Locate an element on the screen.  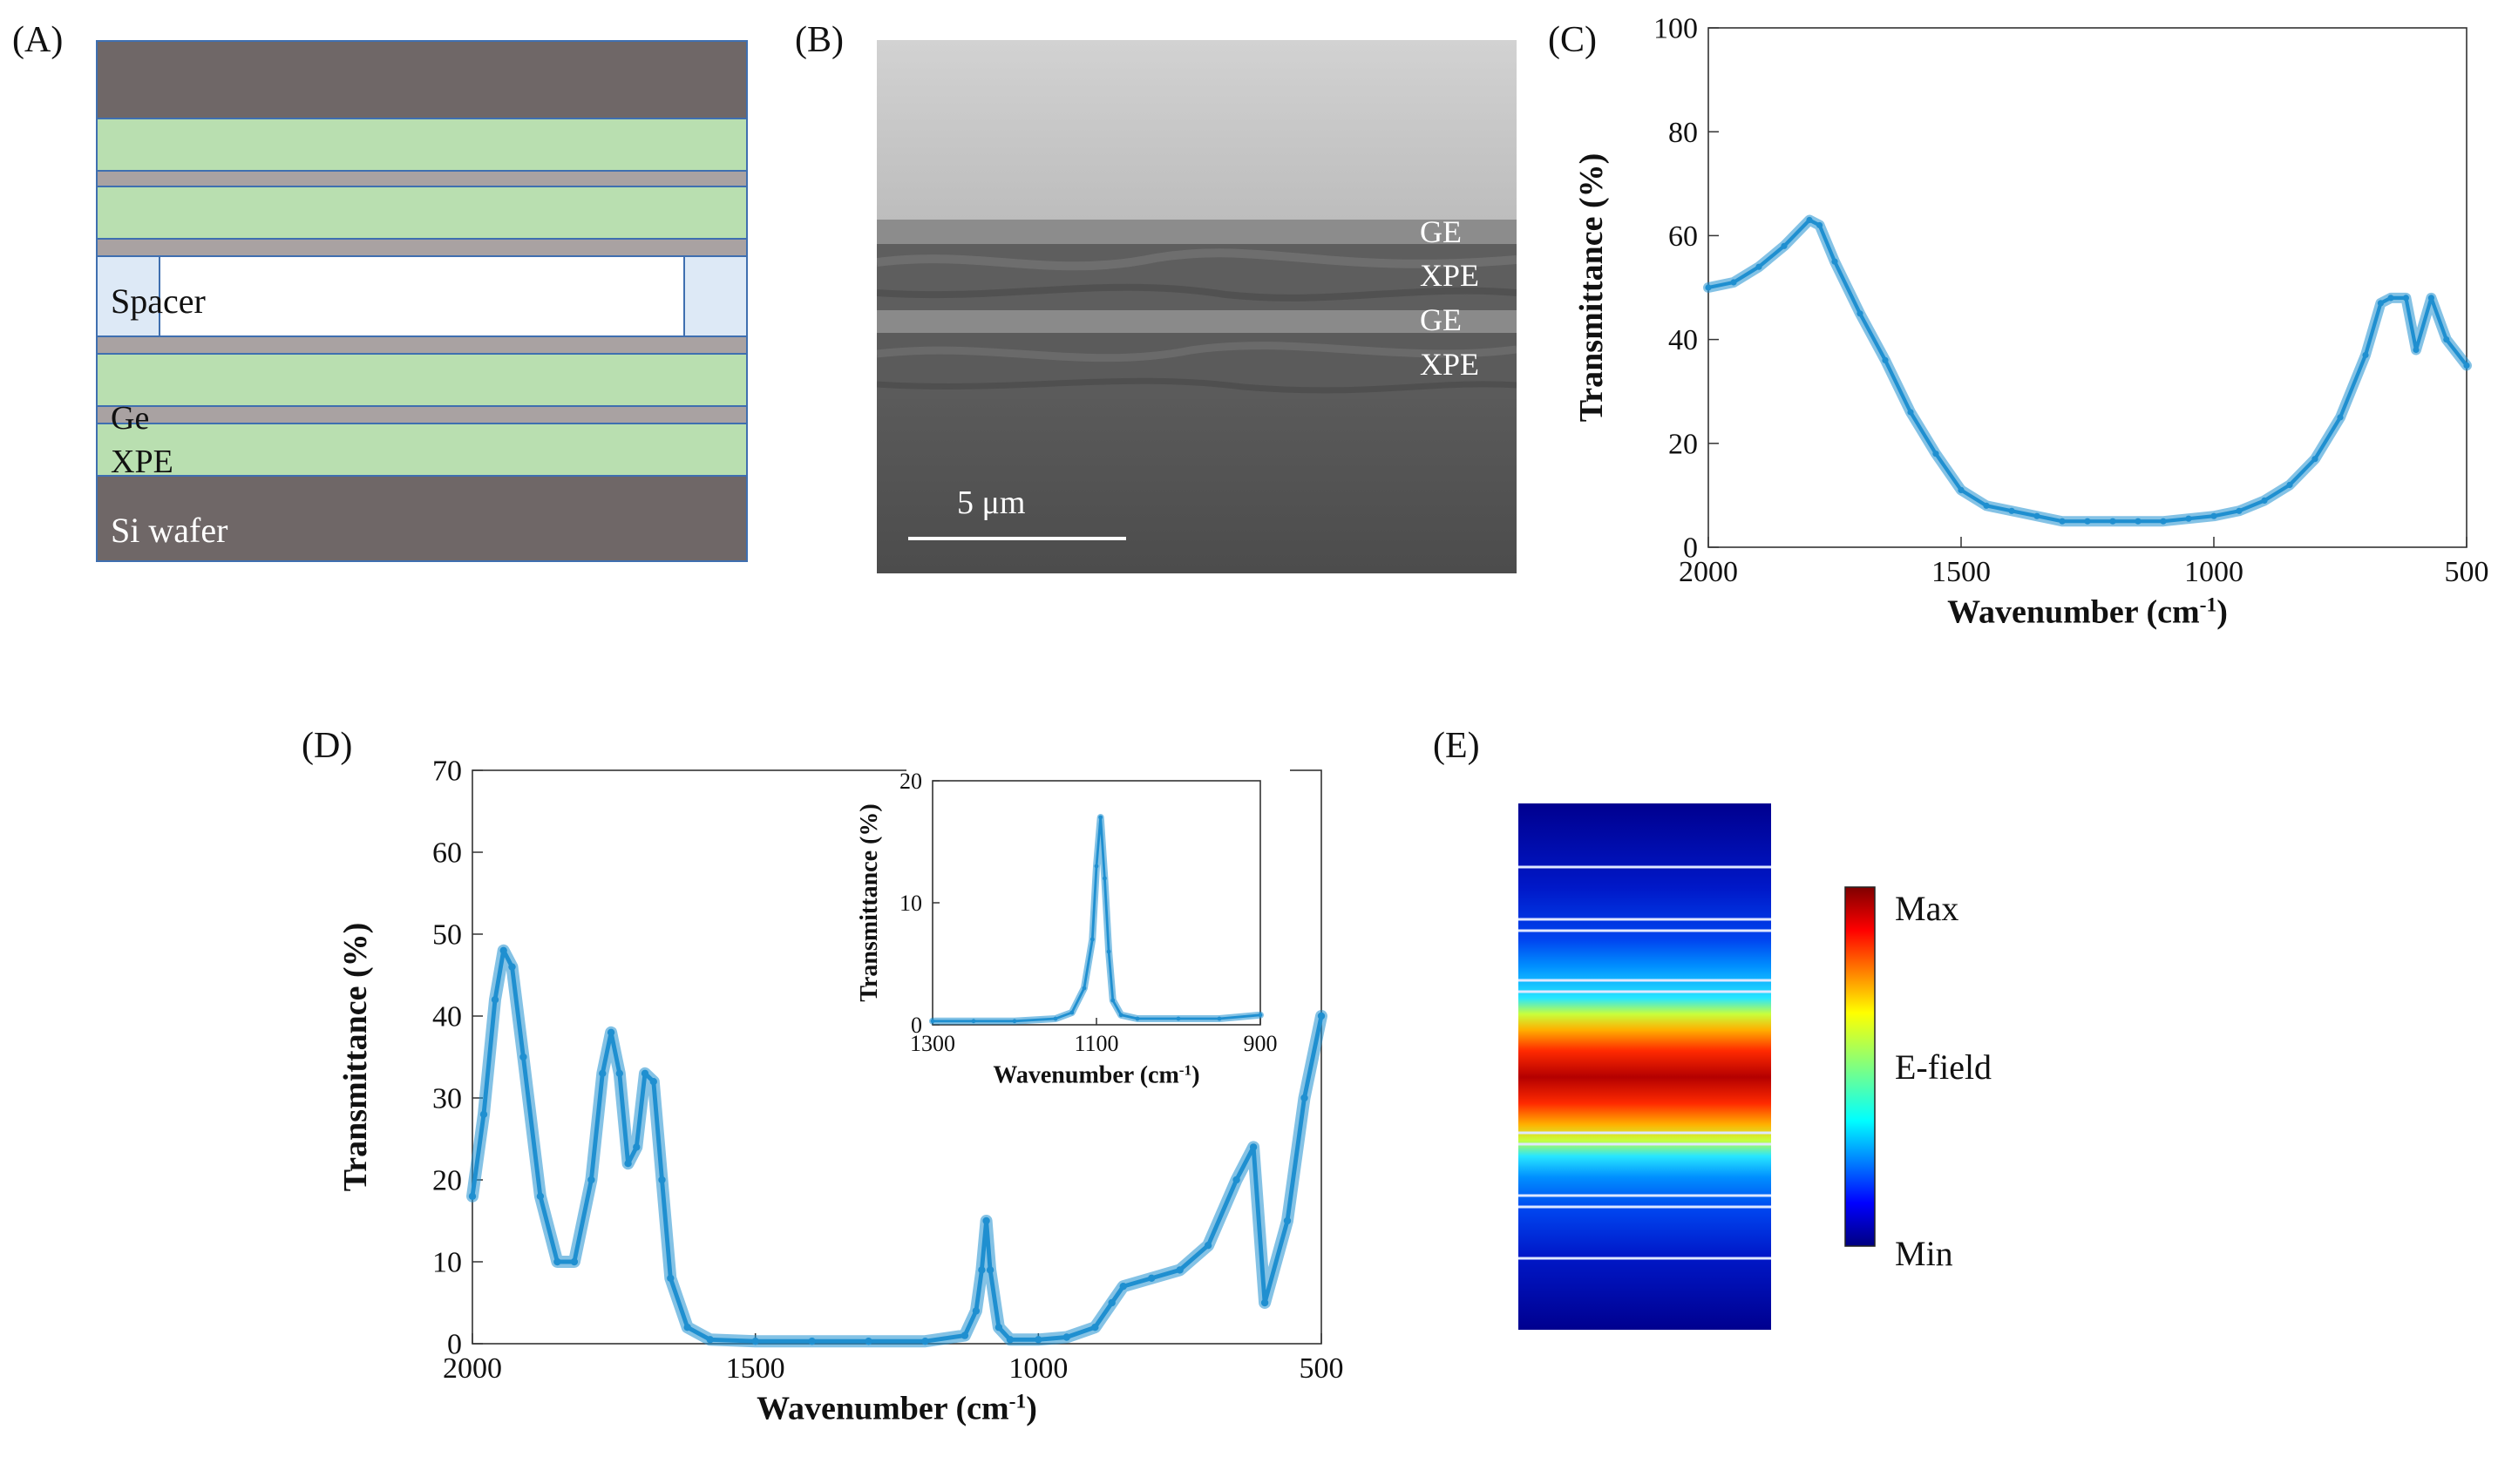
x-tick-label: 1100 is located at coordinates (1096, 1043).